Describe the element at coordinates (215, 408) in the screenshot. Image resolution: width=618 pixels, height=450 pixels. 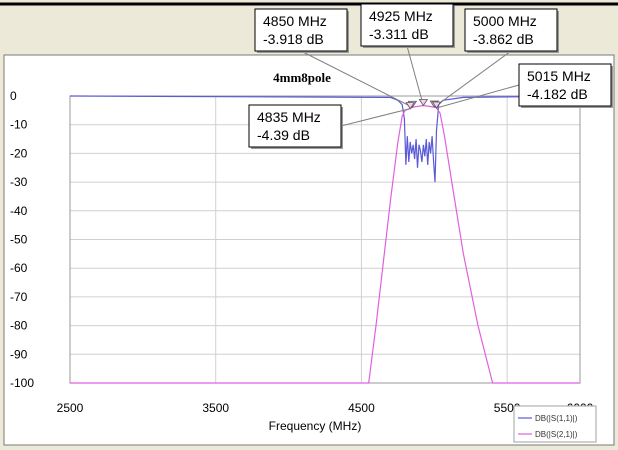
I see `x-tick-label: 3500` at that location.